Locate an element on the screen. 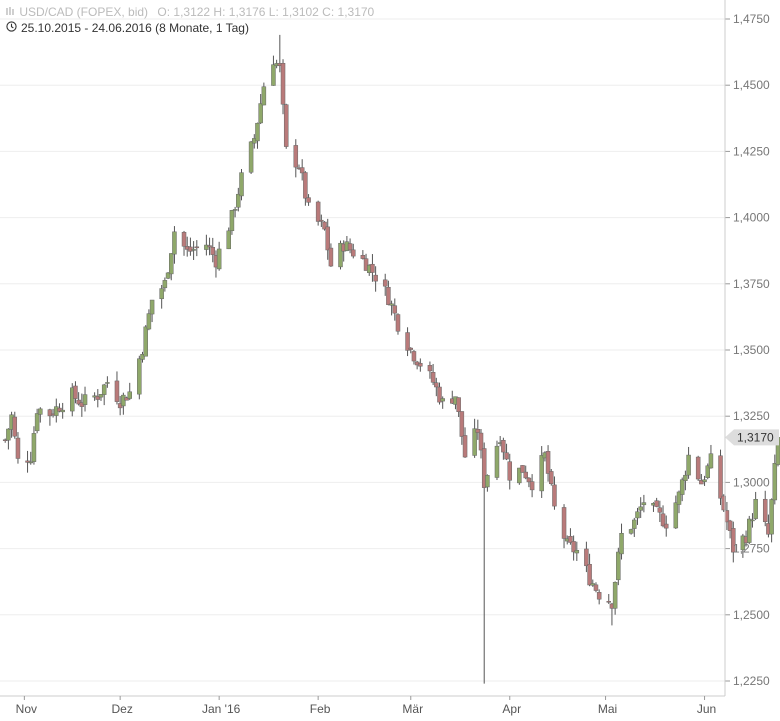 This screenshot has width=780, height=721. x-tick-label: Jun is located at coordinates (706, 709).